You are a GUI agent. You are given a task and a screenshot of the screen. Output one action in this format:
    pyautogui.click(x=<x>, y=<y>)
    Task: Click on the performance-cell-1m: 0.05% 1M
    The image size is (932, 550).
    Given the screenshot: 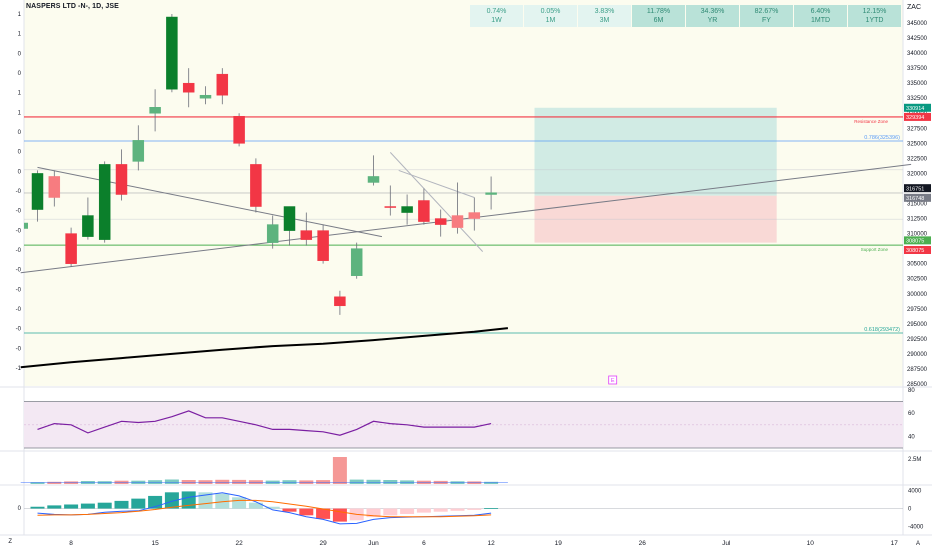 What is the action you would take?
    pyautogui.click(x=550, y=16)
    